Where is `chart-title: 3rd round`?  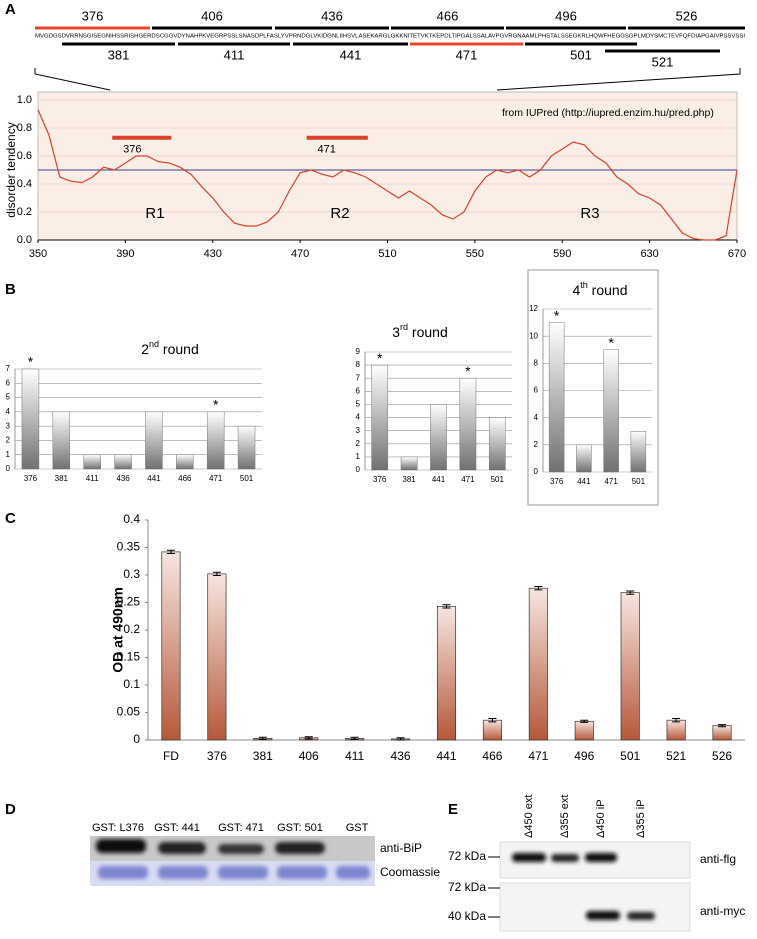 chart-title: 3rd round is located at coordinates (420, 330).